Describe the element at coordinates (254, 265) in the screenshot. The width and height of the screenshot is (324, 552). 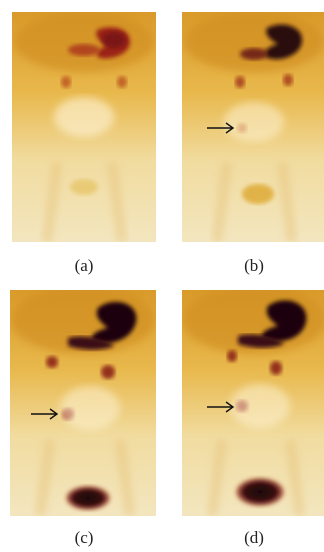
I see `caption-b: (b)` at that location.